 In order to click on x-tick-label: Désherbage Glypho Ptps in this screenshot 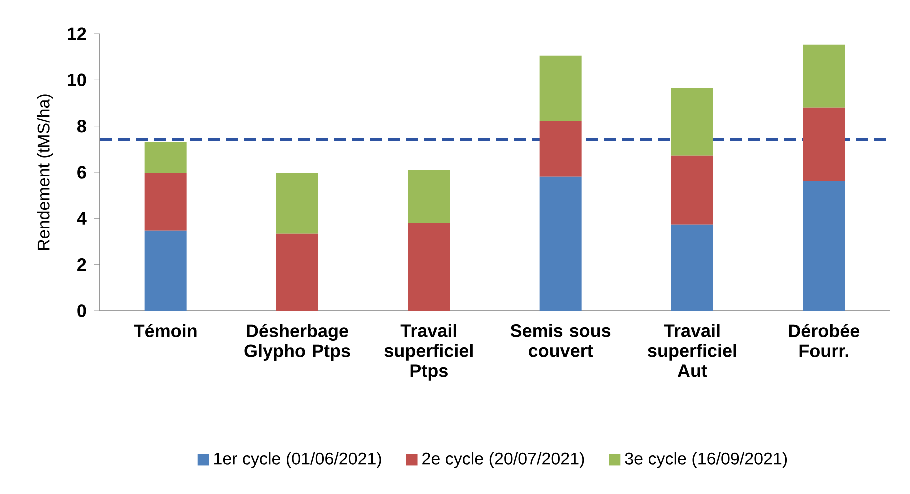, I will do `click(297, 342)`.